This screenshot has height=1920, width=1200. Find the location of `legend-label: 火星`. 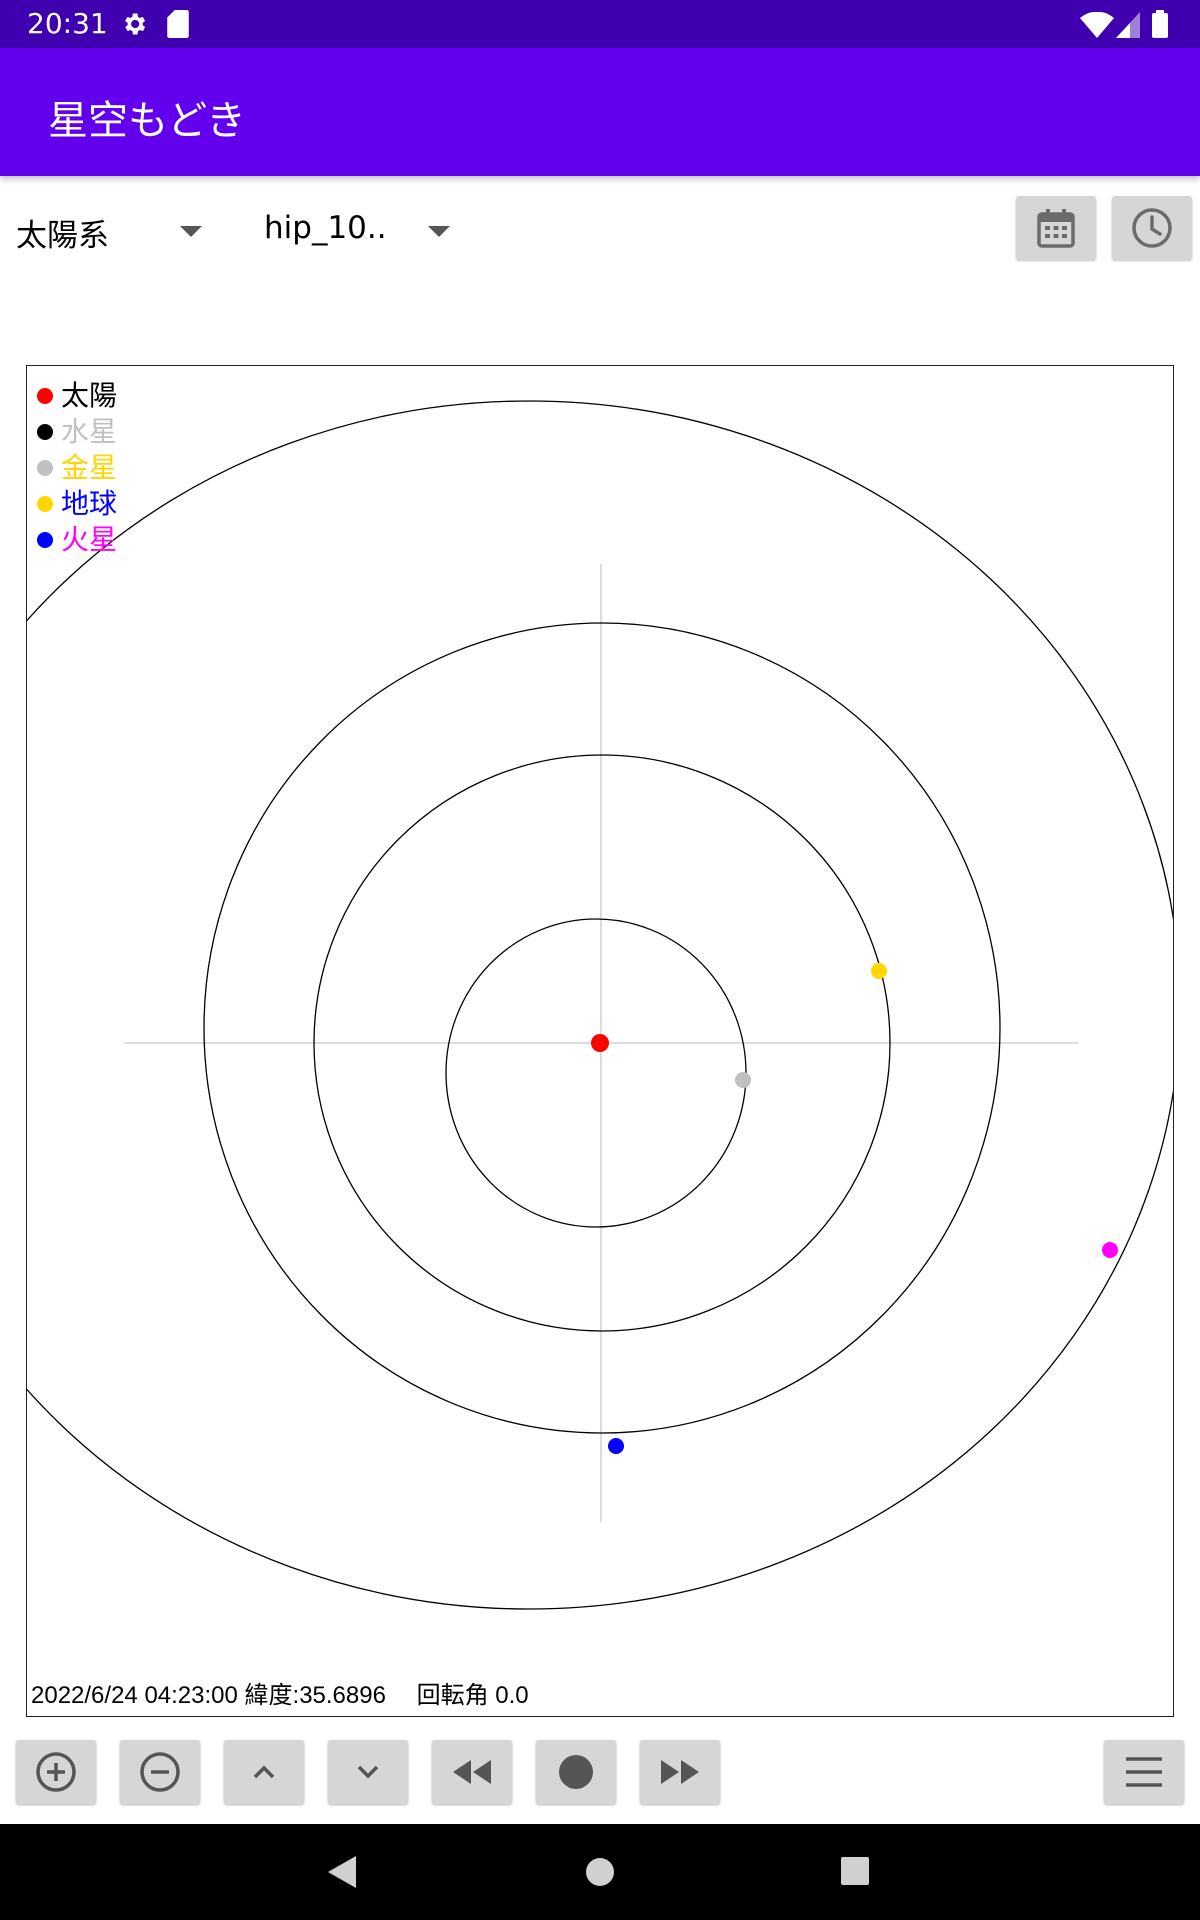

legend-label: 火星 is located at coordinates (89, 539).